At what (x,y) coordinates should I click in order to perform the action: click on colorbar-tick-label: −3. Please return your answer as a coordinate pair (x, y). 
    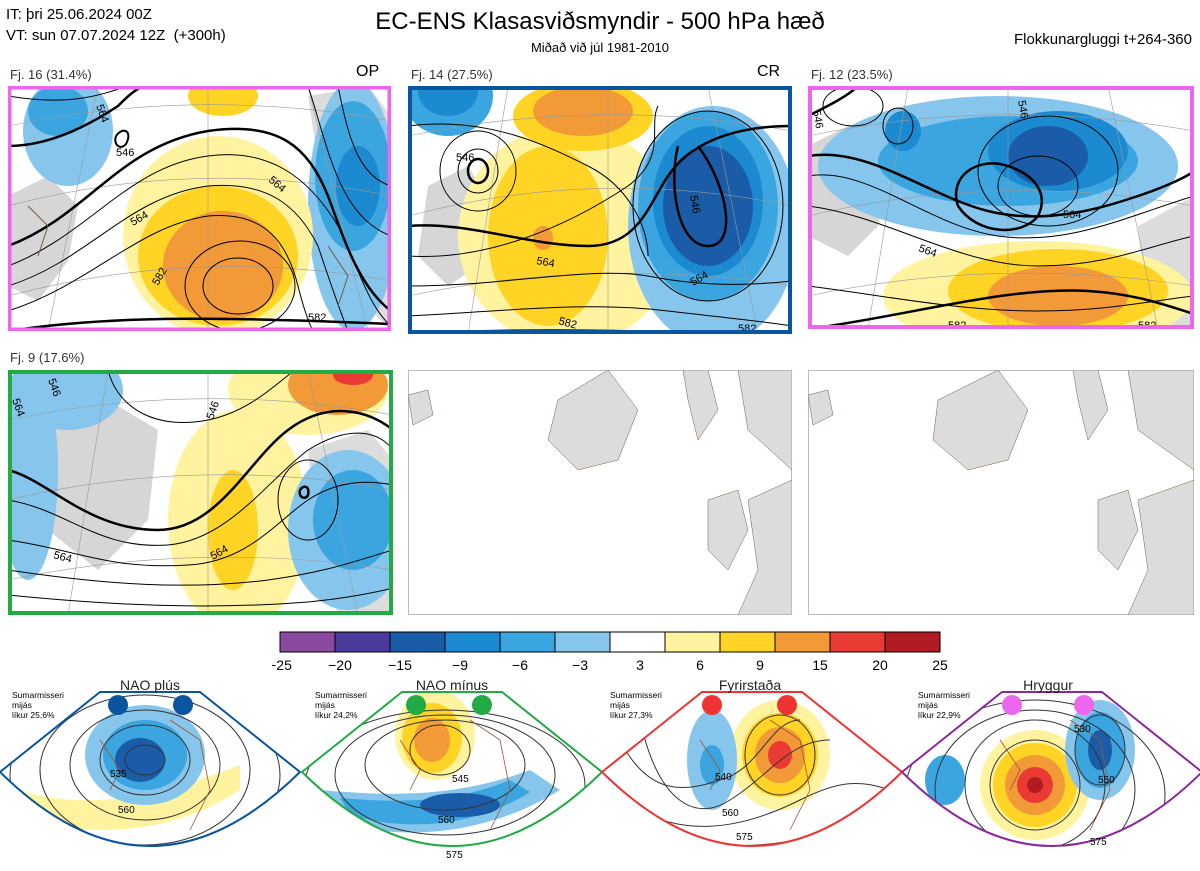
    Looking at the image, I should click on (580, 665).